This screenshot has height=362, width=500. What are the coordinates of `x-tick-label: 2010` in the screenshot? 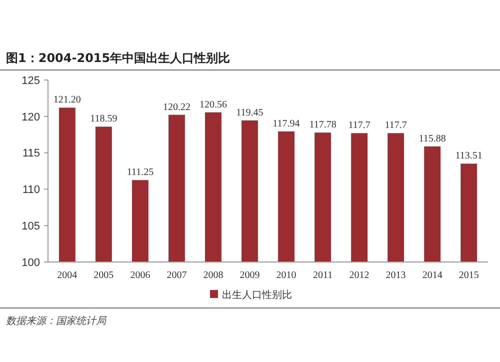 It's located at (286, 275).